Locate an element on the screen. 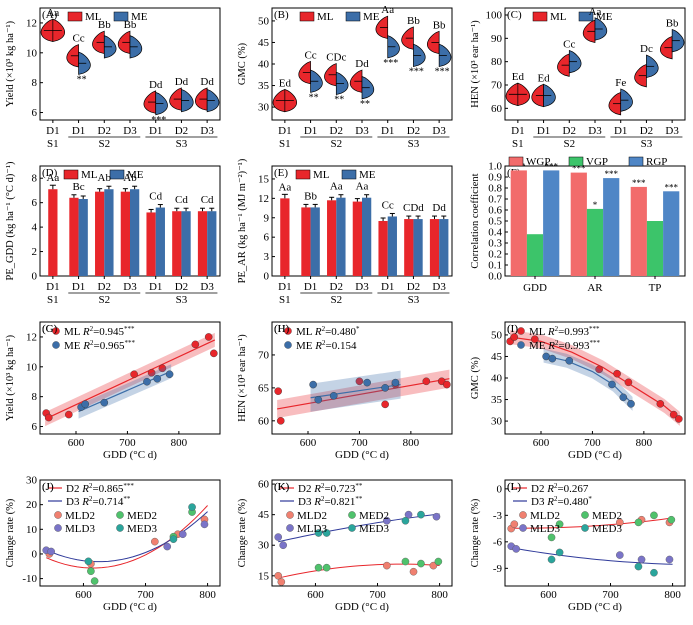 Image resolution: width=693 pixels, height=625 pixels. y-tick-label: 2 is located at coordinates (35, 252).